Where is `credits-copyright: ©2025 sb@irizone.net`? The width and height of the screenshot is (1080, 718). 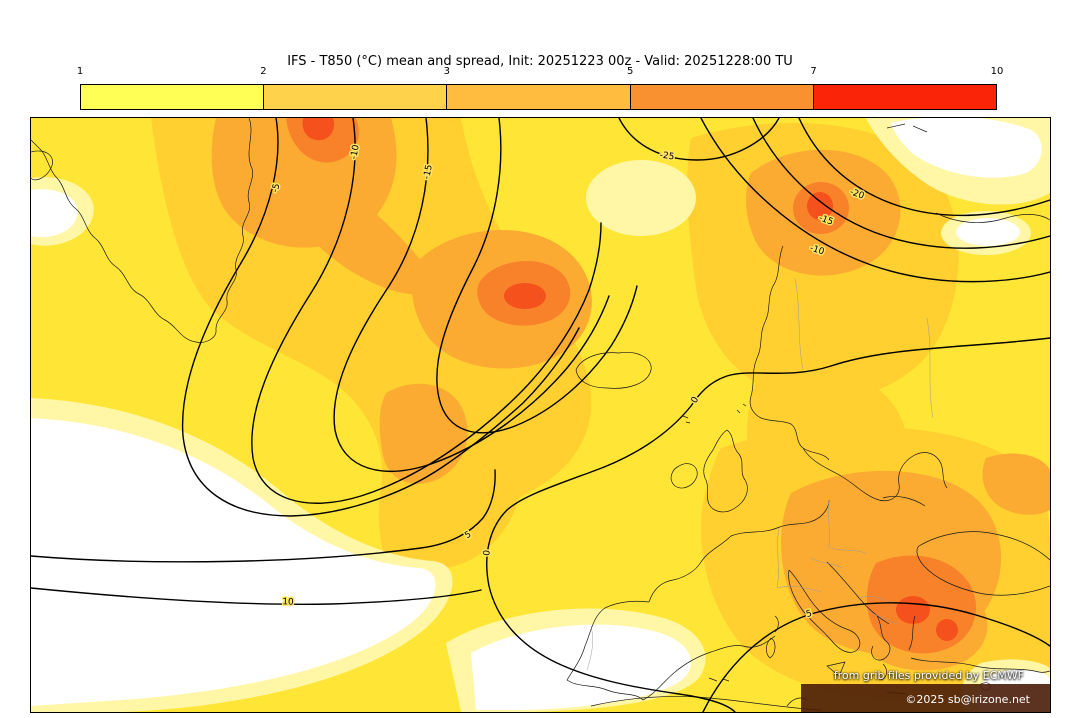 credits-copyright: ©2025 sb@irizone.net is located at coordinates (967, 699).